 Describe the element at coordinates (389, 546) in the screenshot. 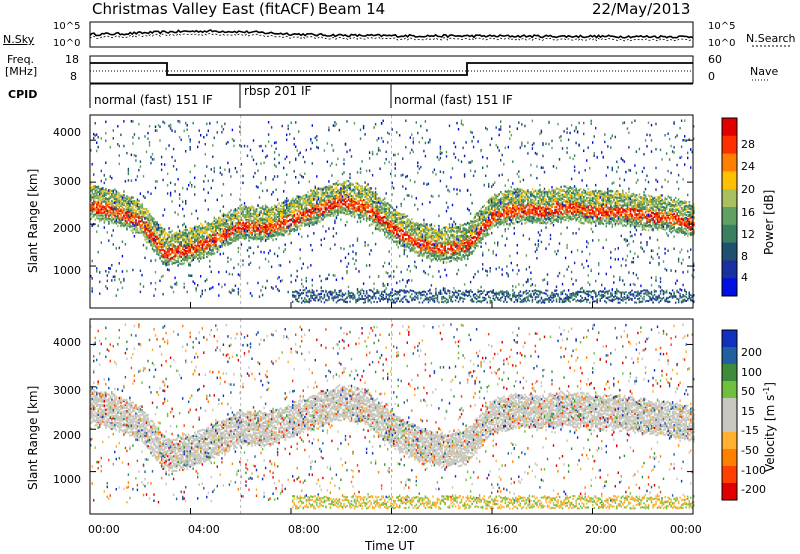

I see `xlabel: Time UT` at that location.